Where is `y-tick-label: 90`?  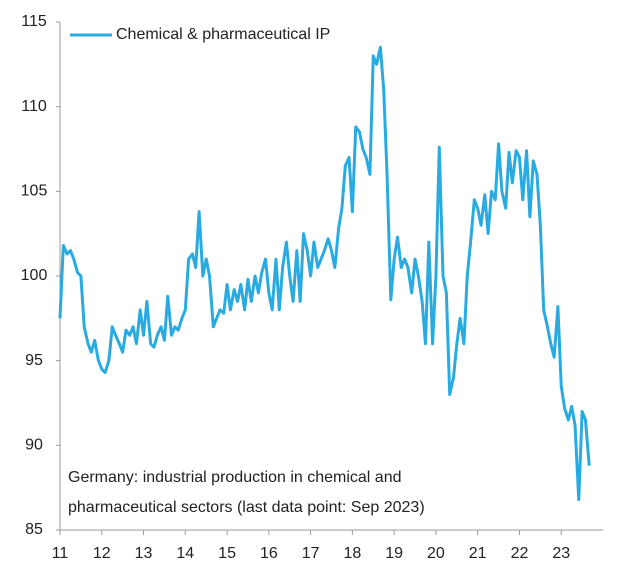
y-tick-label: 90 is located at coordinates (34, 445).